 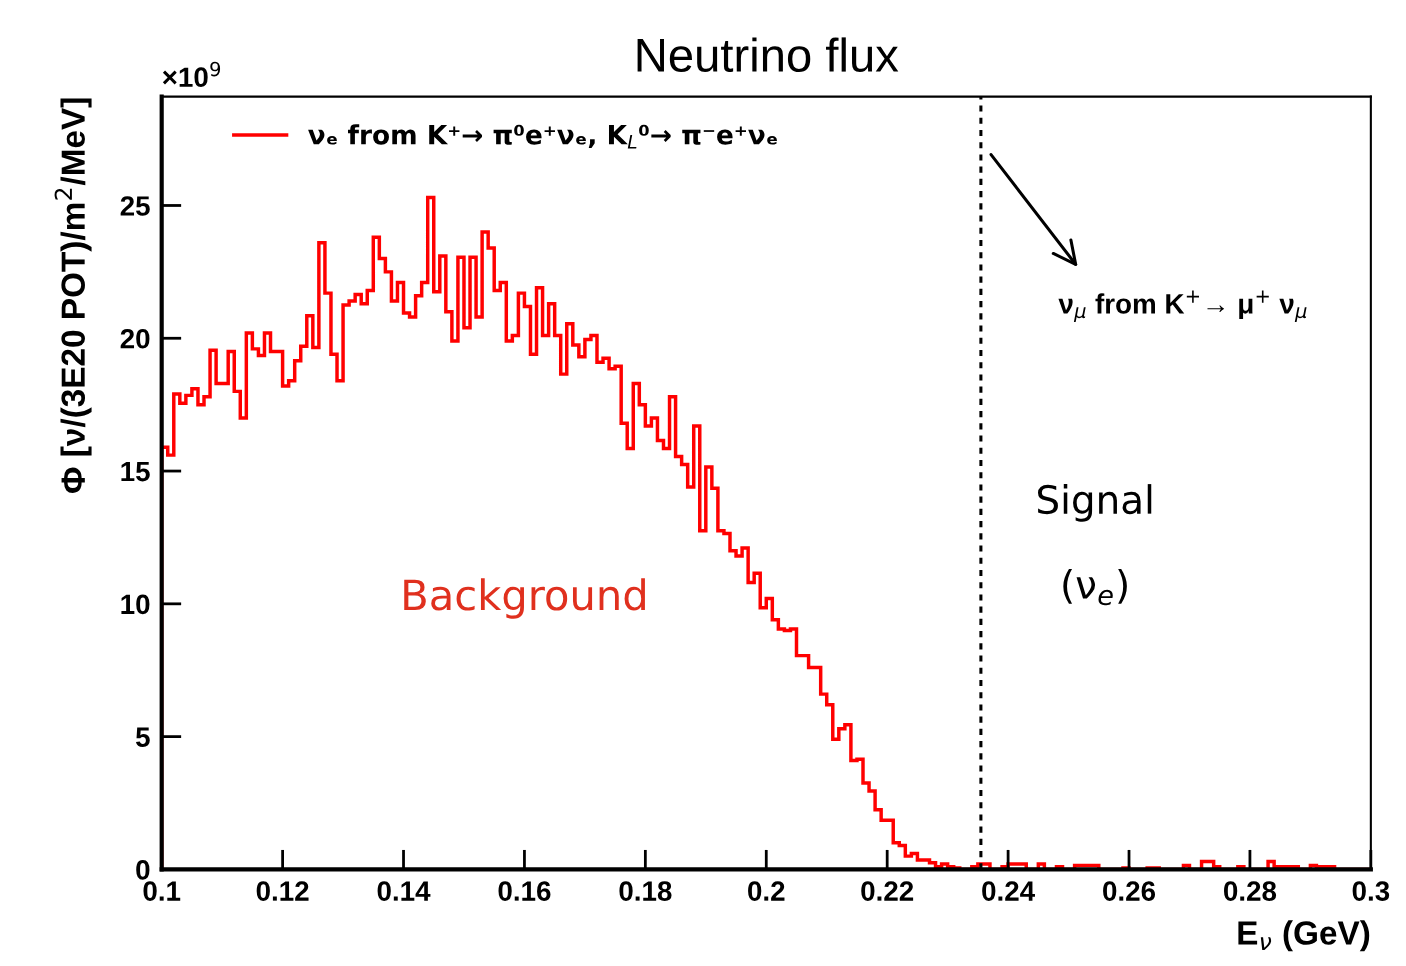 I want to click on y-tick-label: 25, so click(x=135, y=206).